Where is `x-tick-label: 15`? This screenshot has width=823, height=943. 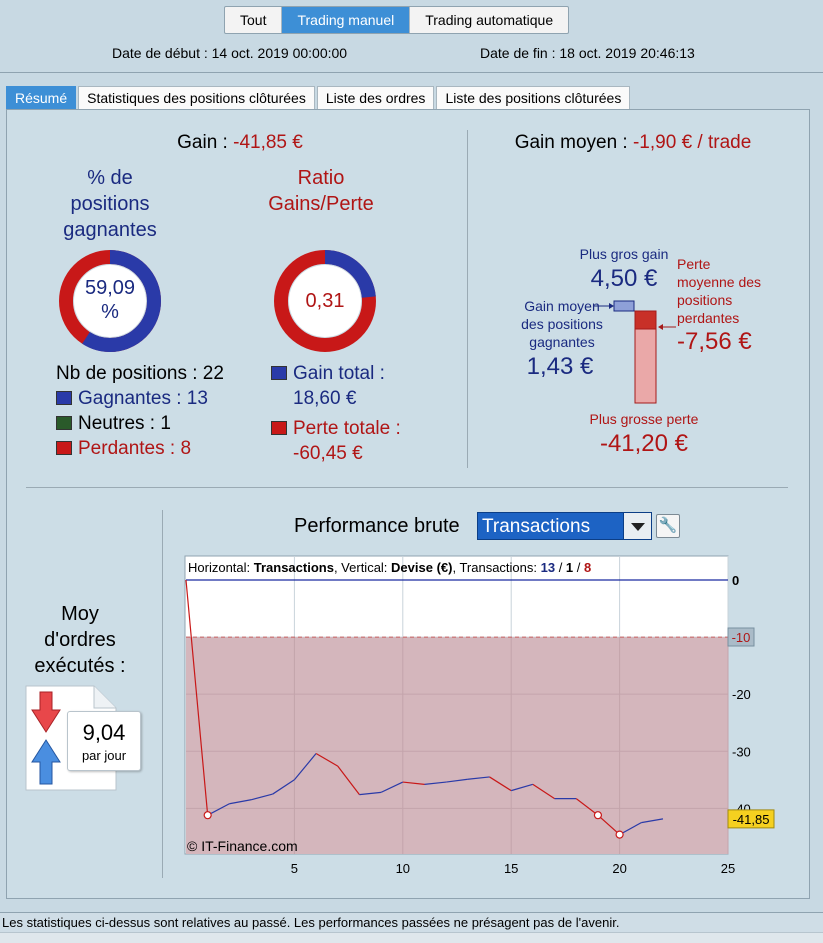
x-tick-label: 15 is located at coordinates (511, 868).